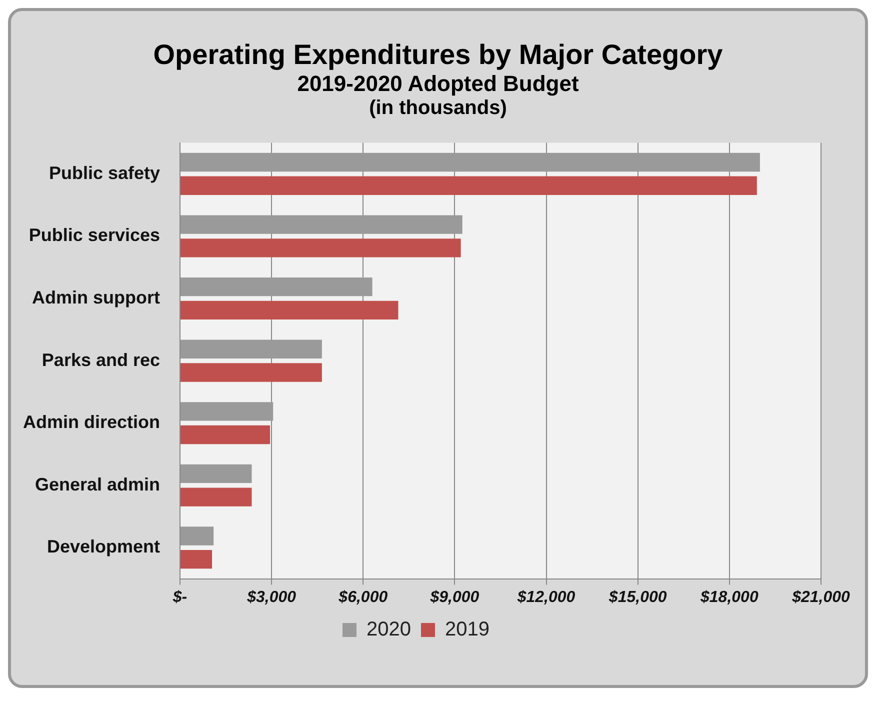 Image resolution: width=894 pixels, height=703 pixels. Describe the element at coordinates (104, 172) in the screenshot. I see `y-tick-label: Public safety` at that location.